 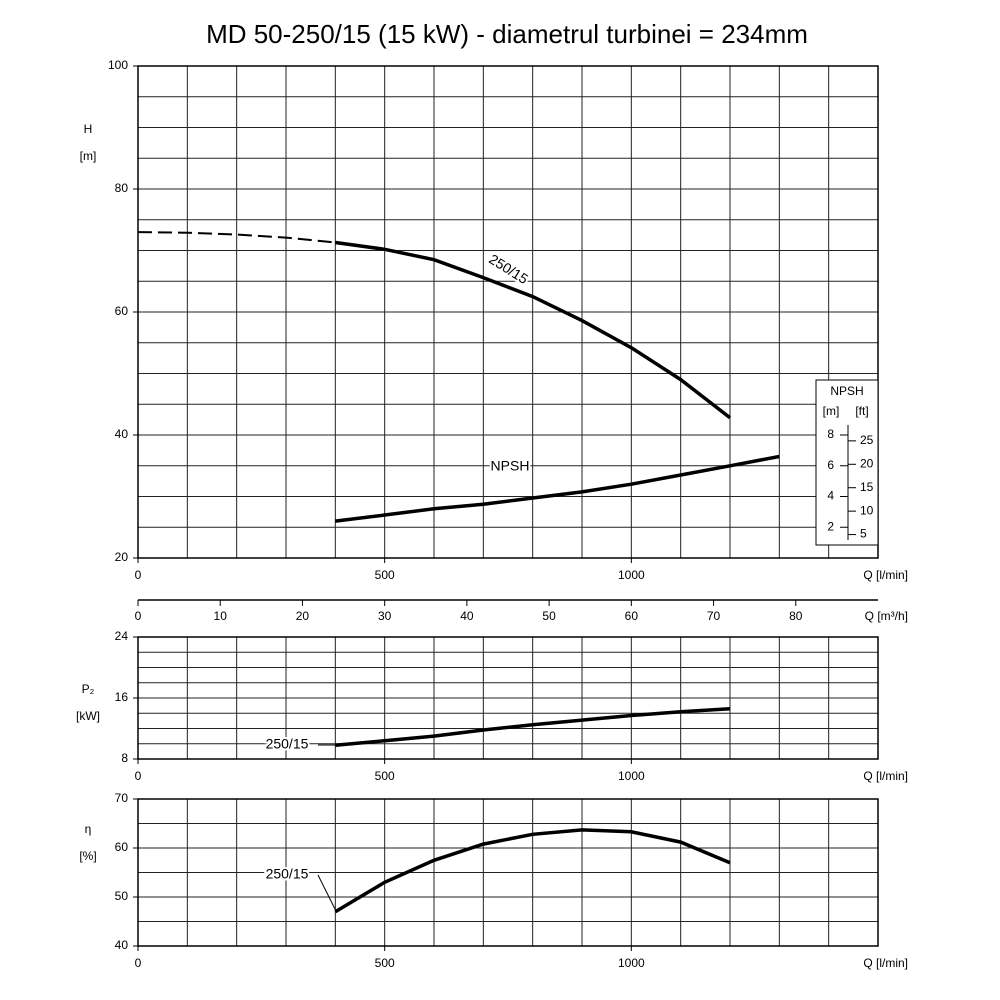 What do you see at coordinates (867, 463) in the screenshot?
I see `y3-tick-label: 20` at bounding box center [867, 463].